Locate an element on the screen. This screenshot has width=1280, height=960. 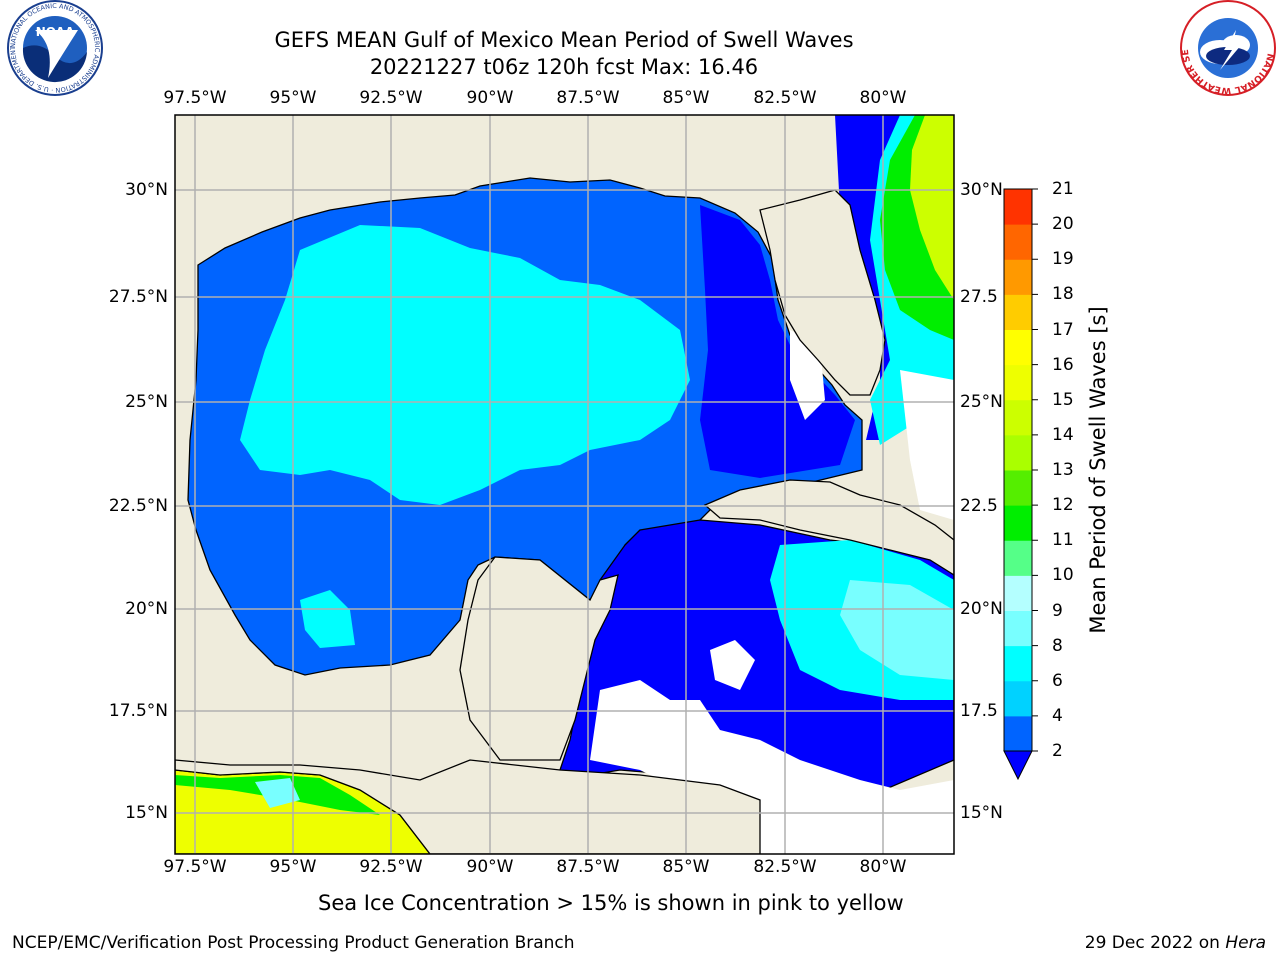
lat-tick-left: 25°N is located at coordinates (146, 402).